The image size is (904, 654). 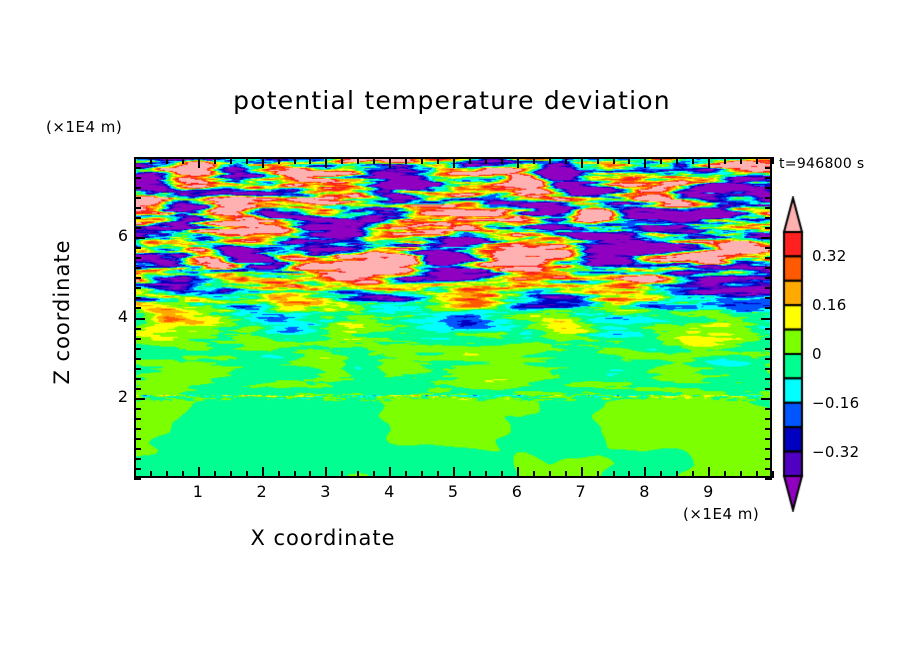 What do you see at coordinates (389, 491) in the screenshot?
I see `x-tick-label: 4` at bounding box center [389, 491].